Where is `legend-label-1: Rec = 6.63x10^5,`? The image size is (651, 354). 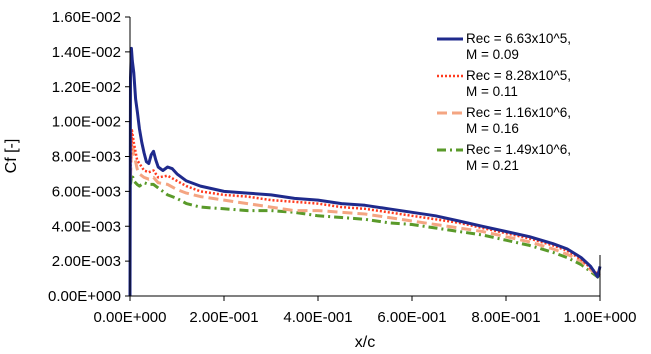
legend-label-1: Rec = 6.63x10^5, is located at coordinates (518, 38).